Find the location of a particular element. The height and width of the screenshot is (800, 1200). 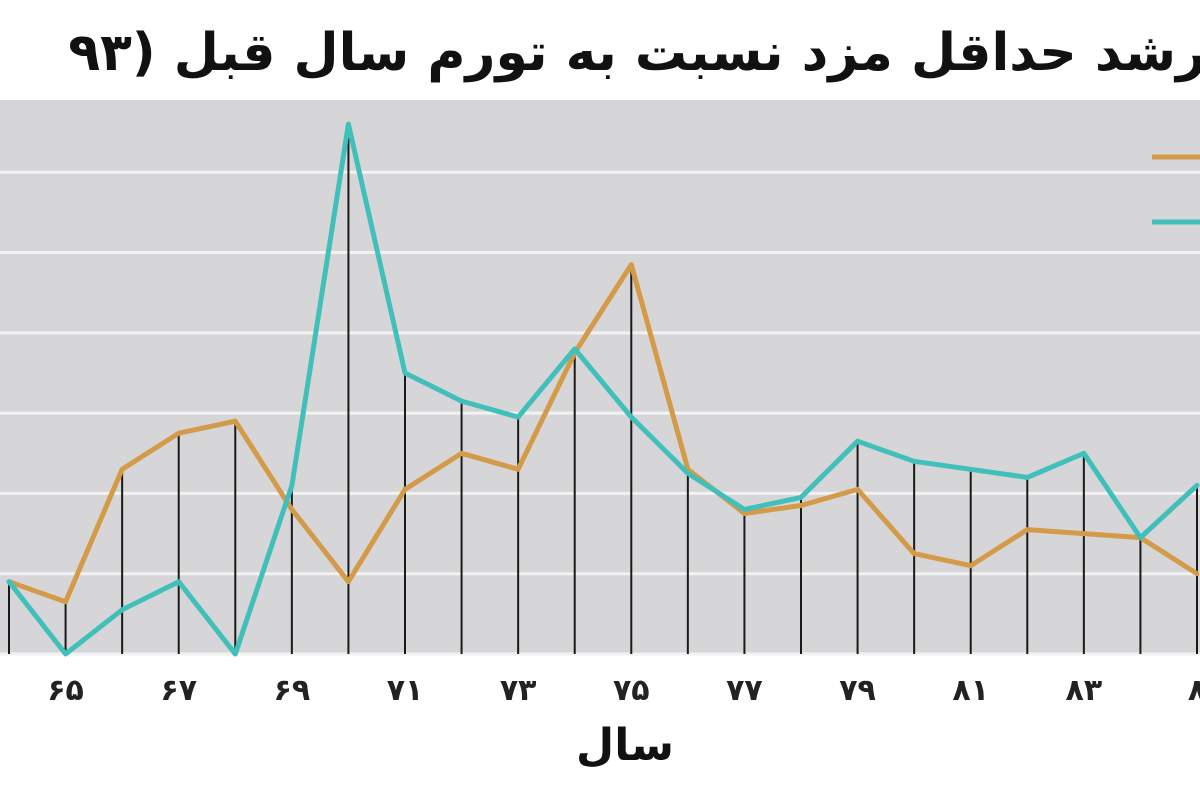

x-tick-label: ۷۷ is located at coordinates (744, 690).